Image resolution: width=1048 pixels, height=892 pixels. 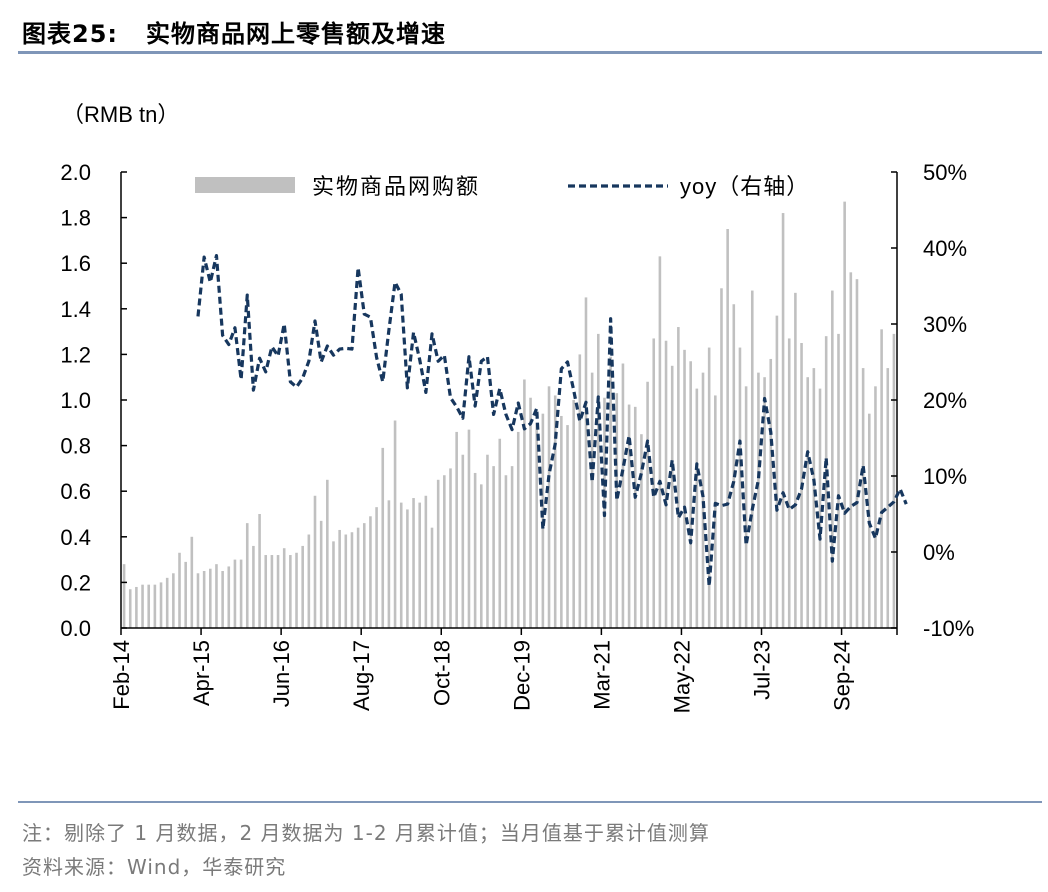 What do you see at coordinates (75, 400) in the screenshot?
I see `left-tick-label: 1.0` at bounding box center [75, 400].